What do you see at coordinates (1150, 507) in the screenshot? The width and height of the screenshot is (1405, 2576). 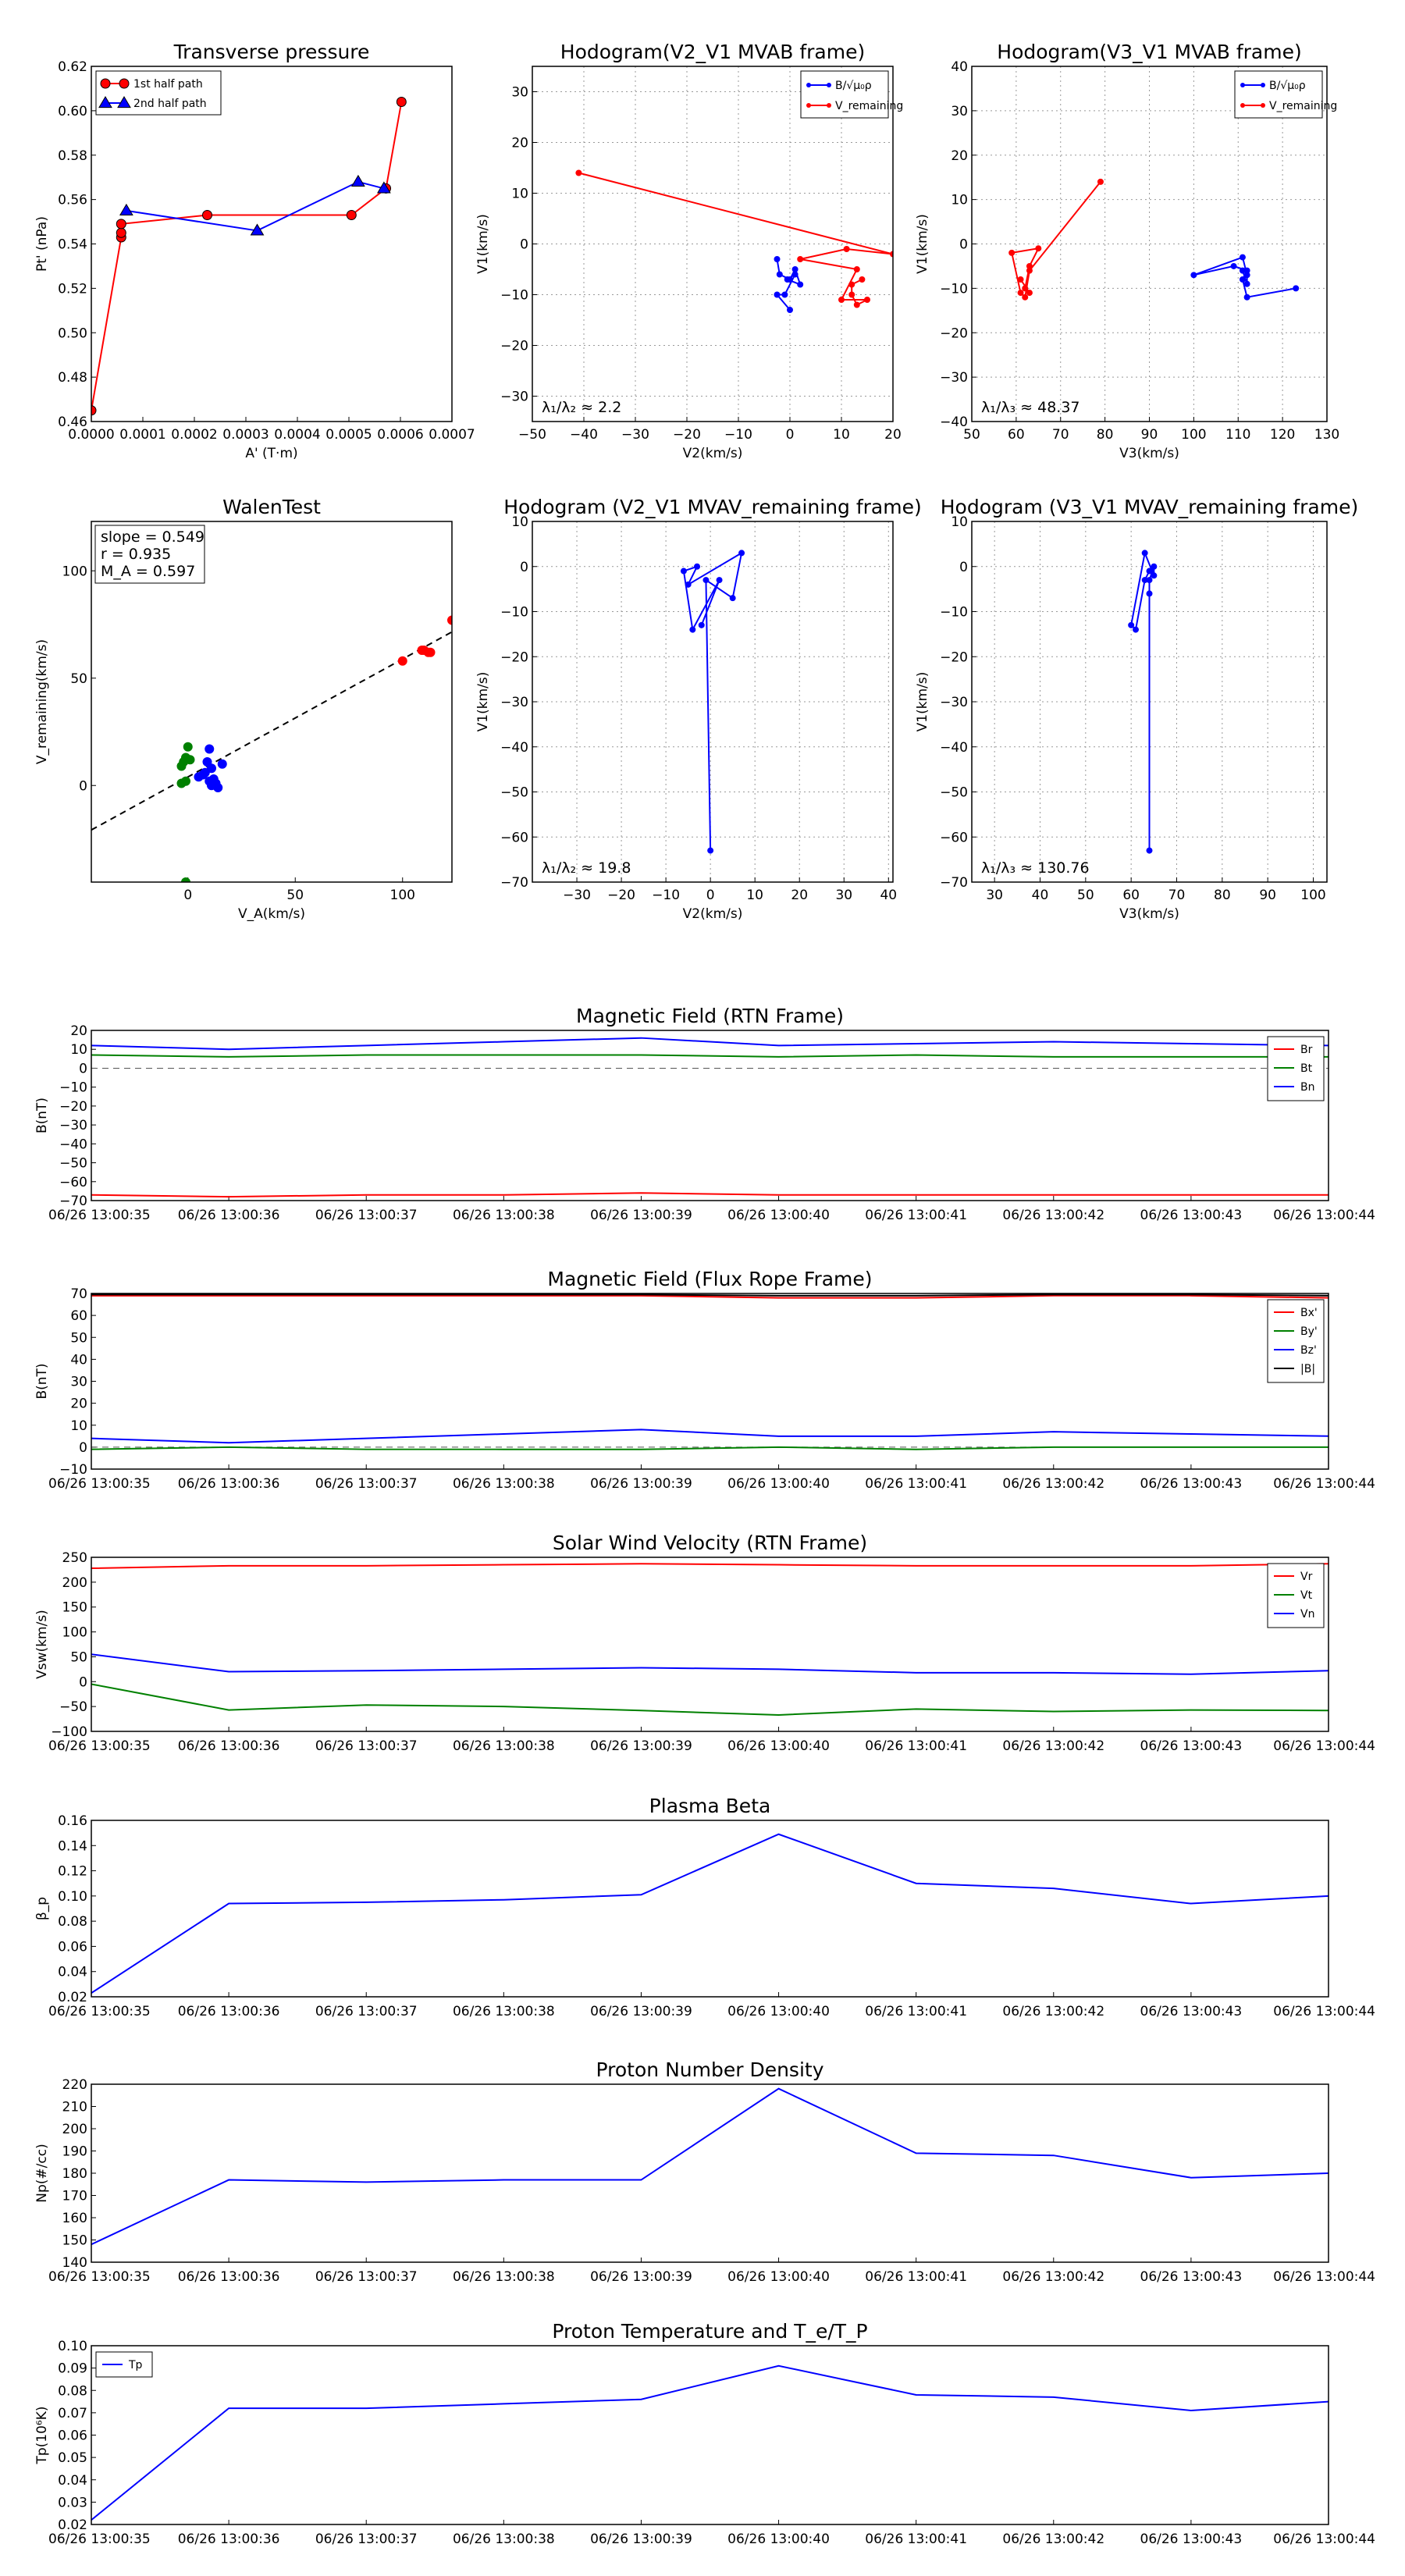 I see `chart-title: Hodogram (V3_V1 MVAV_remaining frame)` at bounding box center [1150, 507].